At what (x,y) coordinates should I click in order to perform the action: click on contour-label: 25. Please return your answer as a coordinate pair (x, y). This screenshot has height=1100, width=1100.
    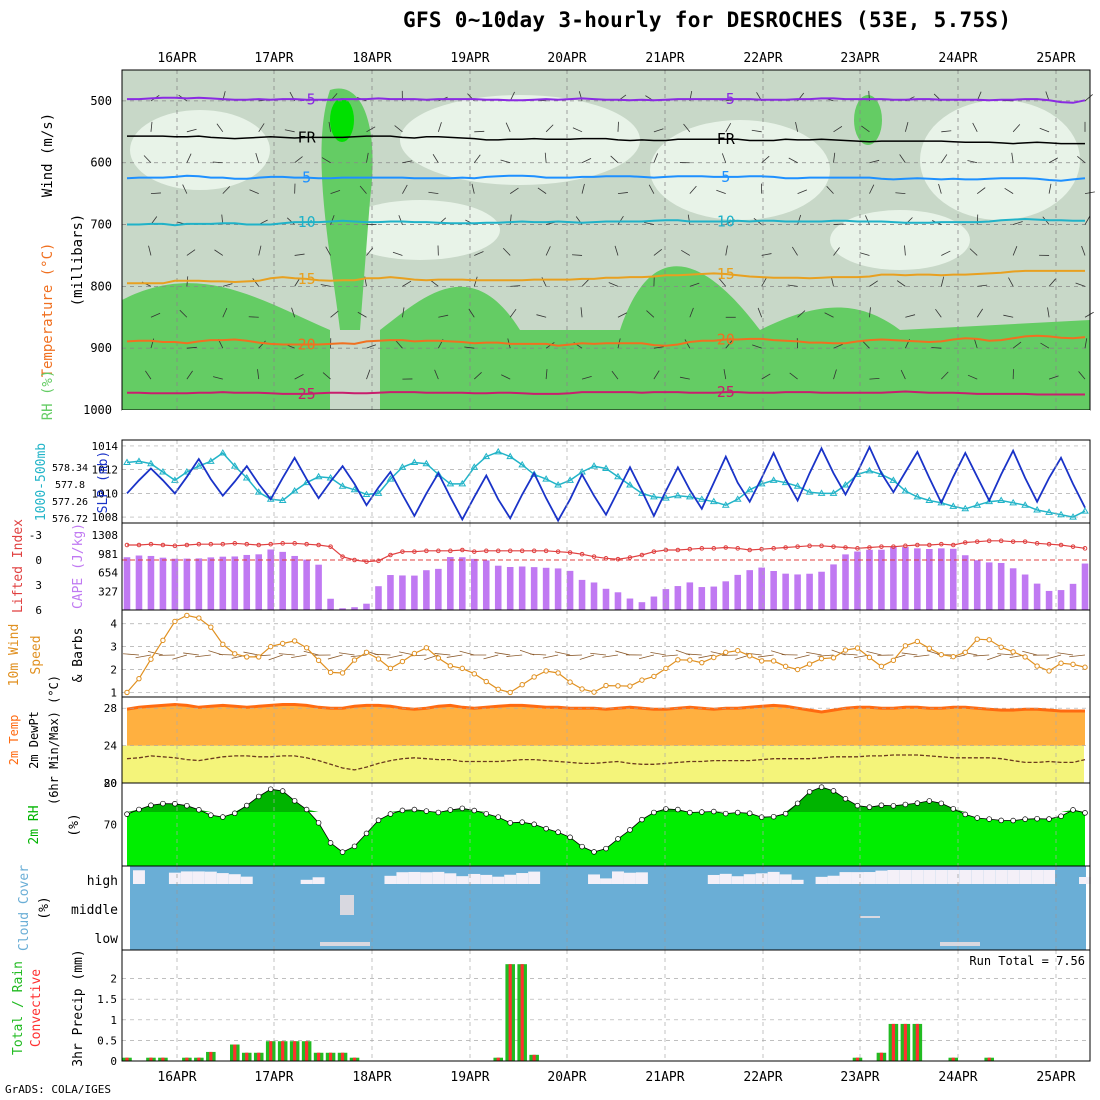
    Looking at the image, I should click on (307, 394).